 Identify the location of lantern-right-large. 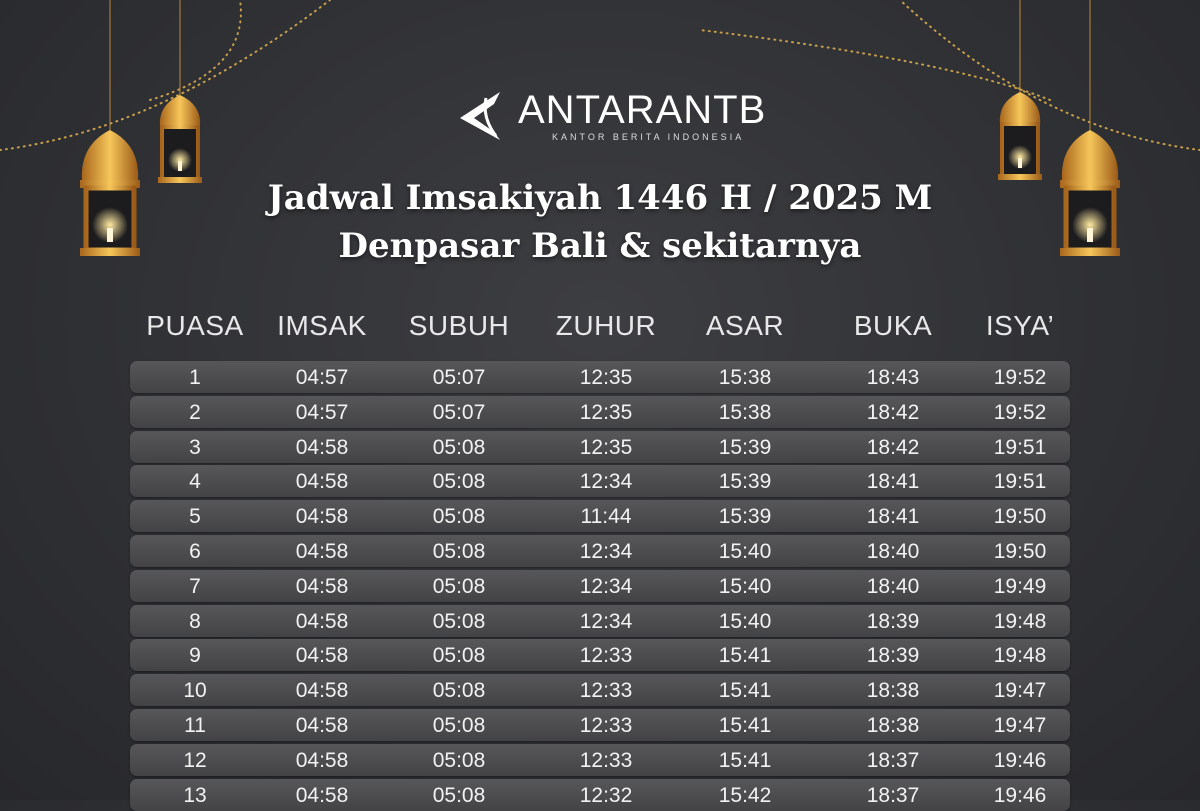
(1090, 193).